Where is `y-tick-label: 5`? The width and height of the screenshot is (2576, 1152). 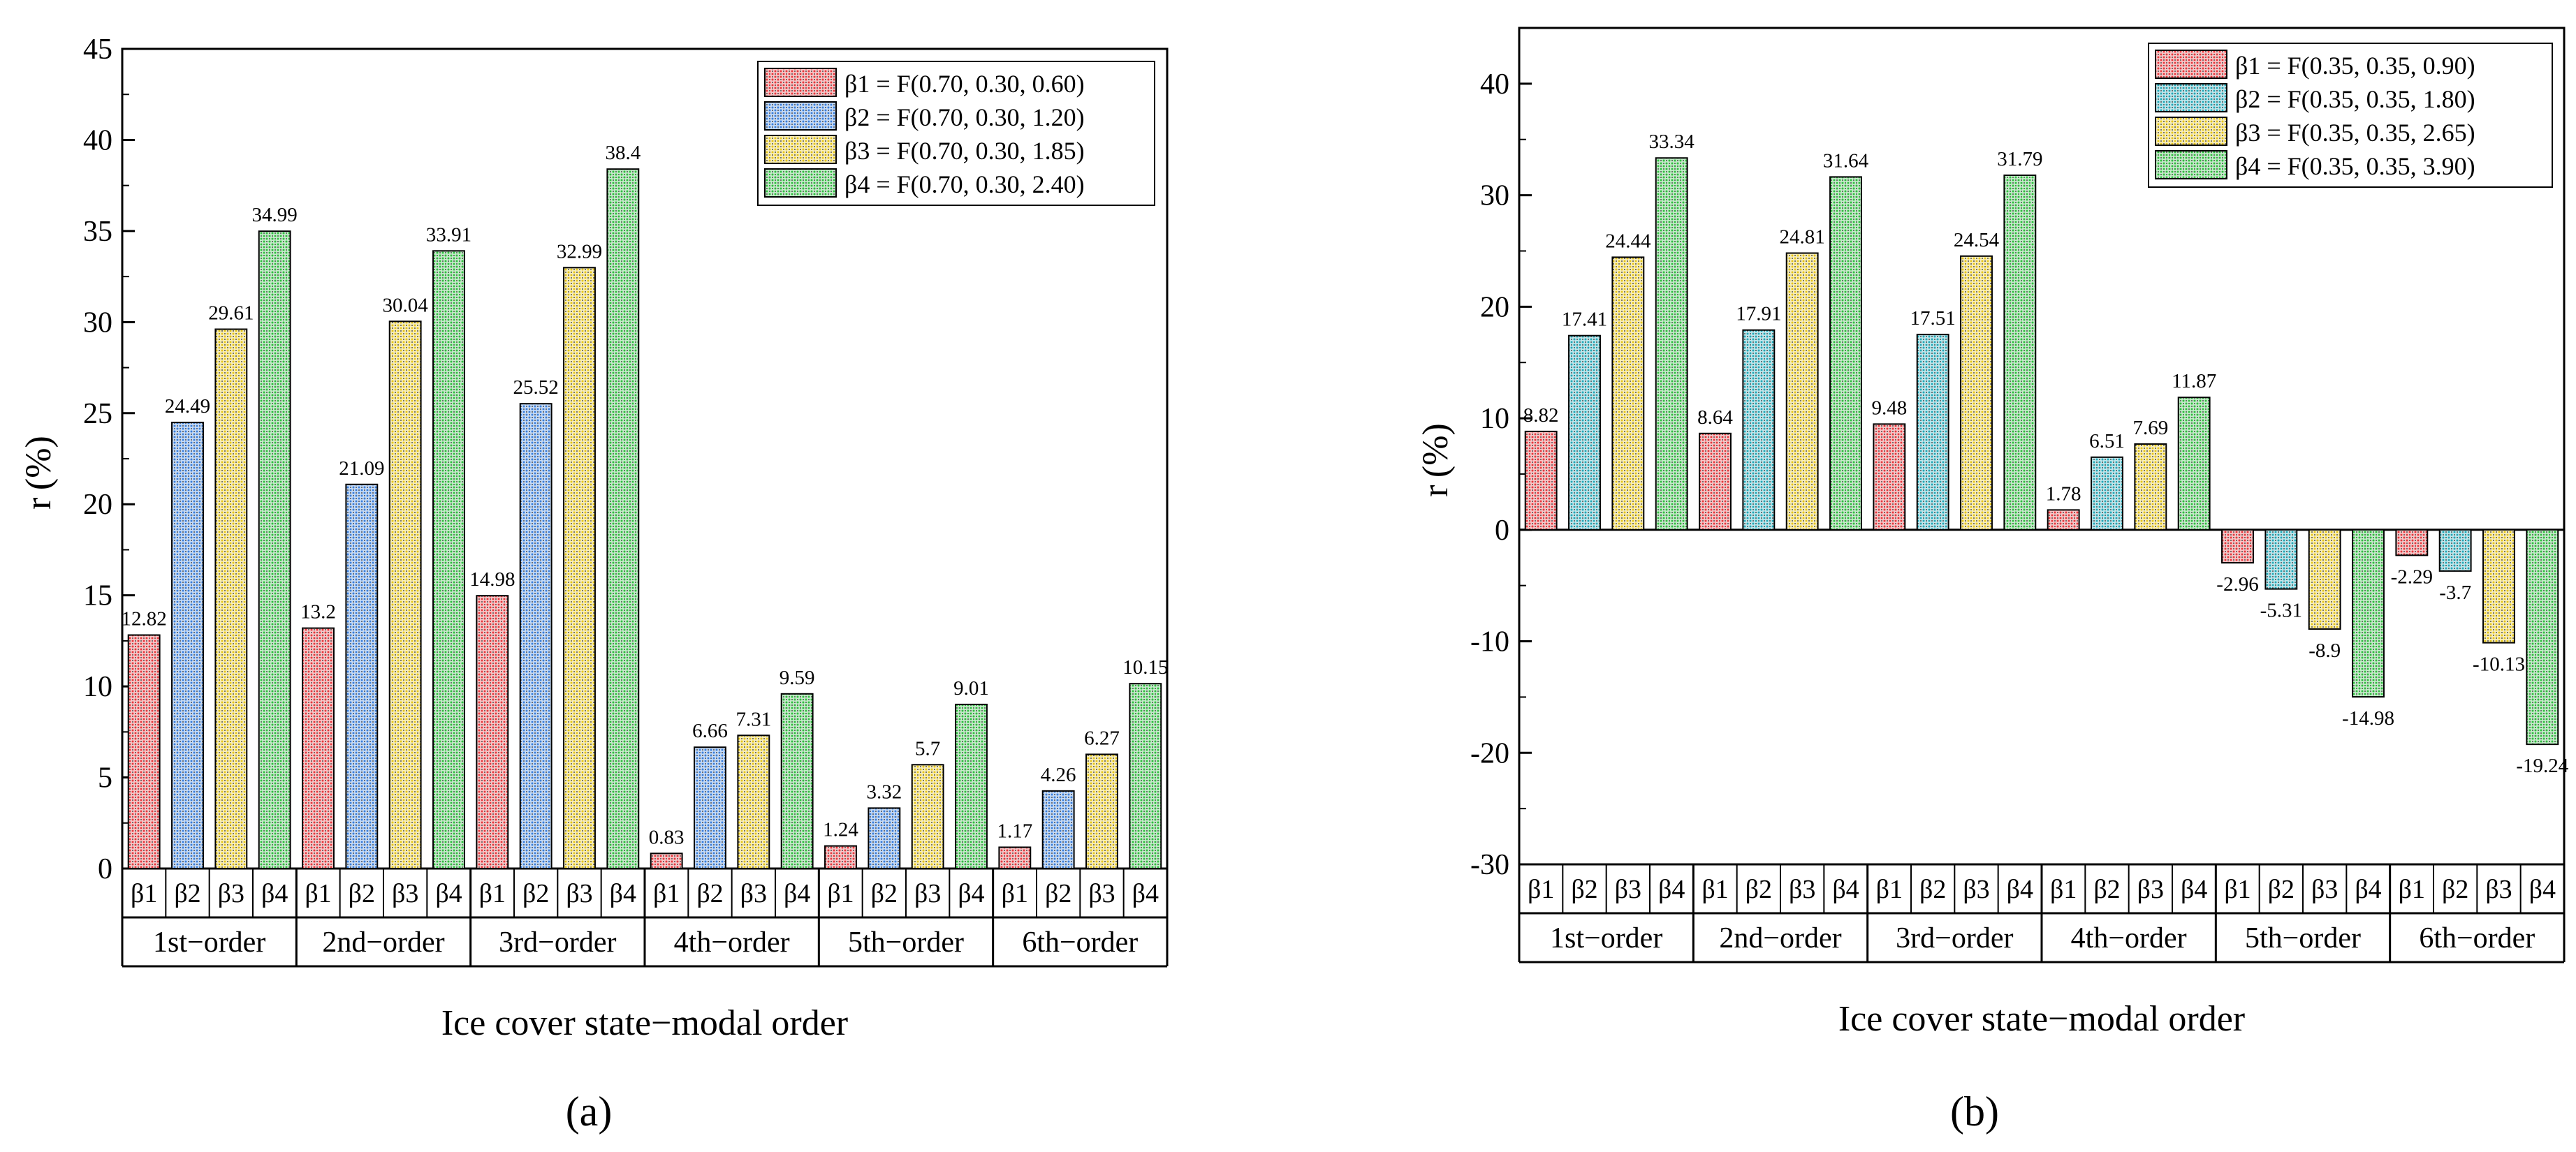 y-tick-label: 5 is located at coordinates (105, 779).